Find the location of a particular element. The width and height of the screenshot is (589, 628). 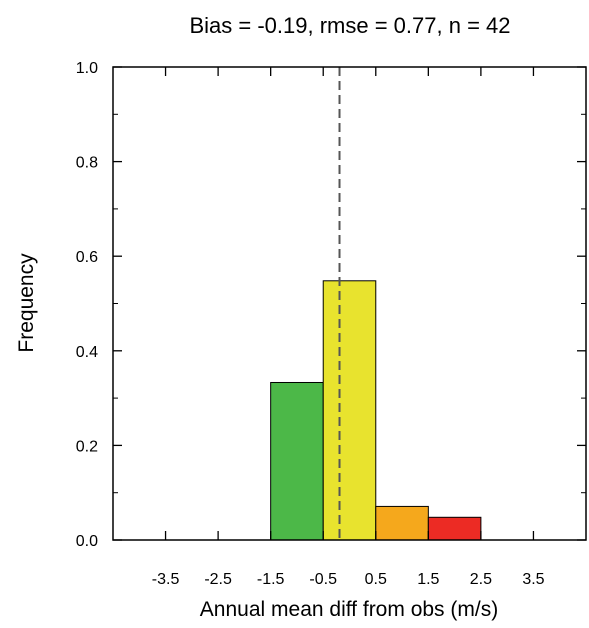

chart-title: Bias = -0.19, rmse = 0.77, n = 42 is located at coordinates (349, 25).